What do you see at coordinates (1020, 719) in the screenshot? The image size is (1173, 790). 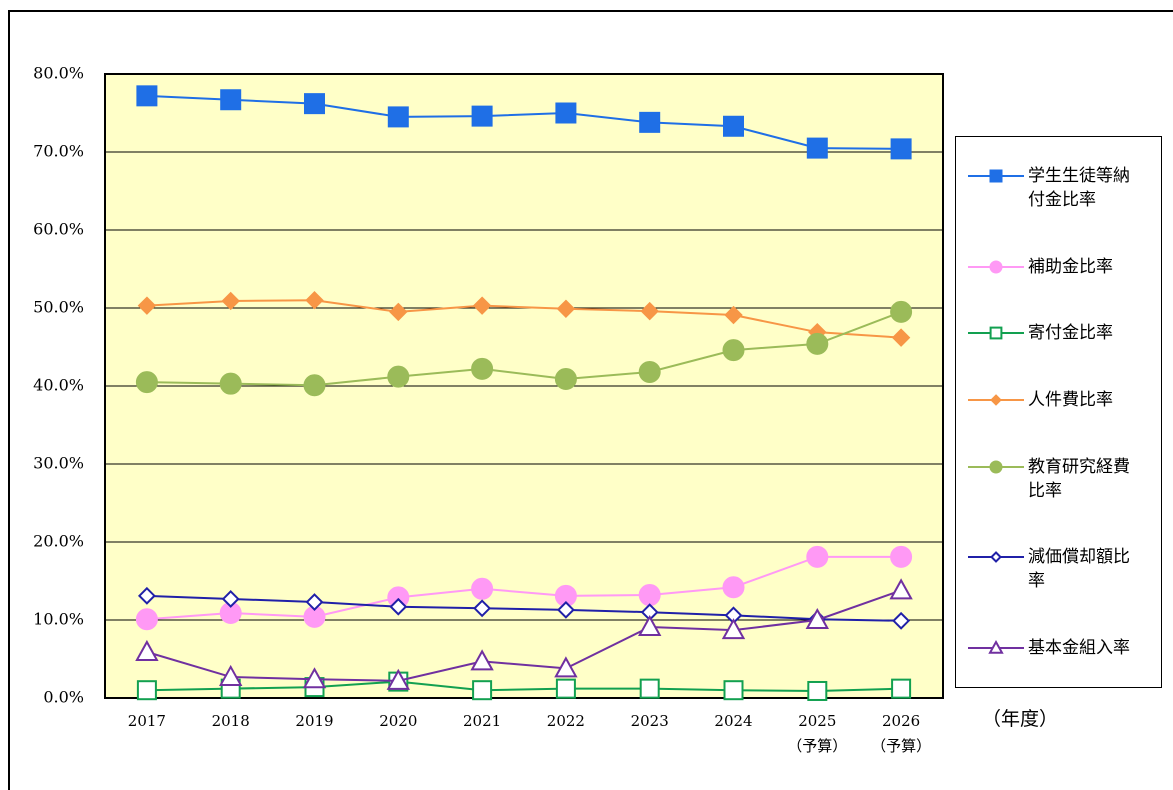 I see `x-axis-label: （年度）` at bounding box center [1020, 719].